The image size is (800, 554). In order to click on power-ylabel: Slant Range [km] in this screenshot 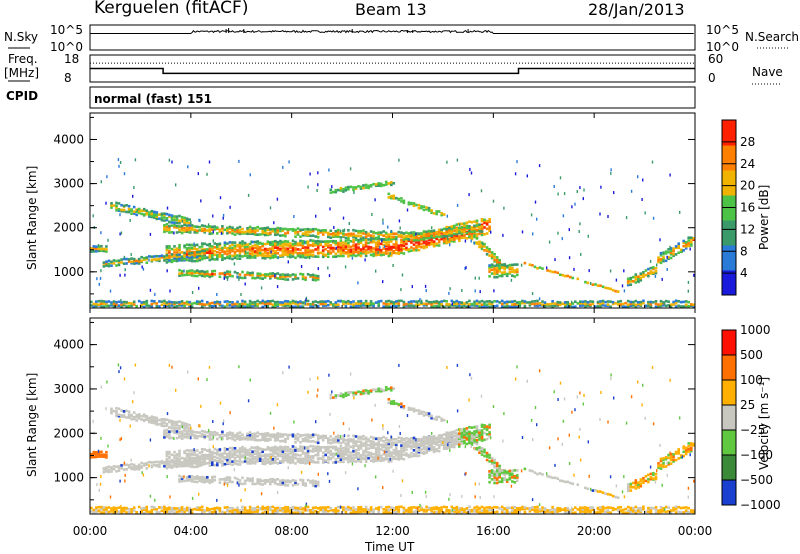, I will do `click(32, 218)`.